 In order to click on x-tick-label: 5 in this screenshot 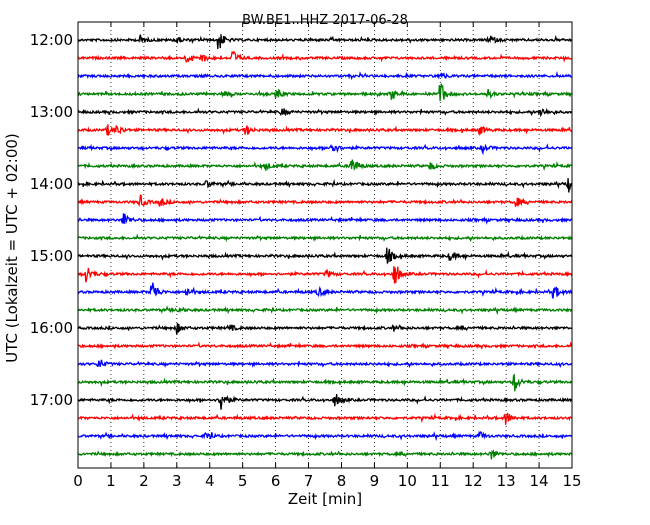, I will do `click(243, 481)`.